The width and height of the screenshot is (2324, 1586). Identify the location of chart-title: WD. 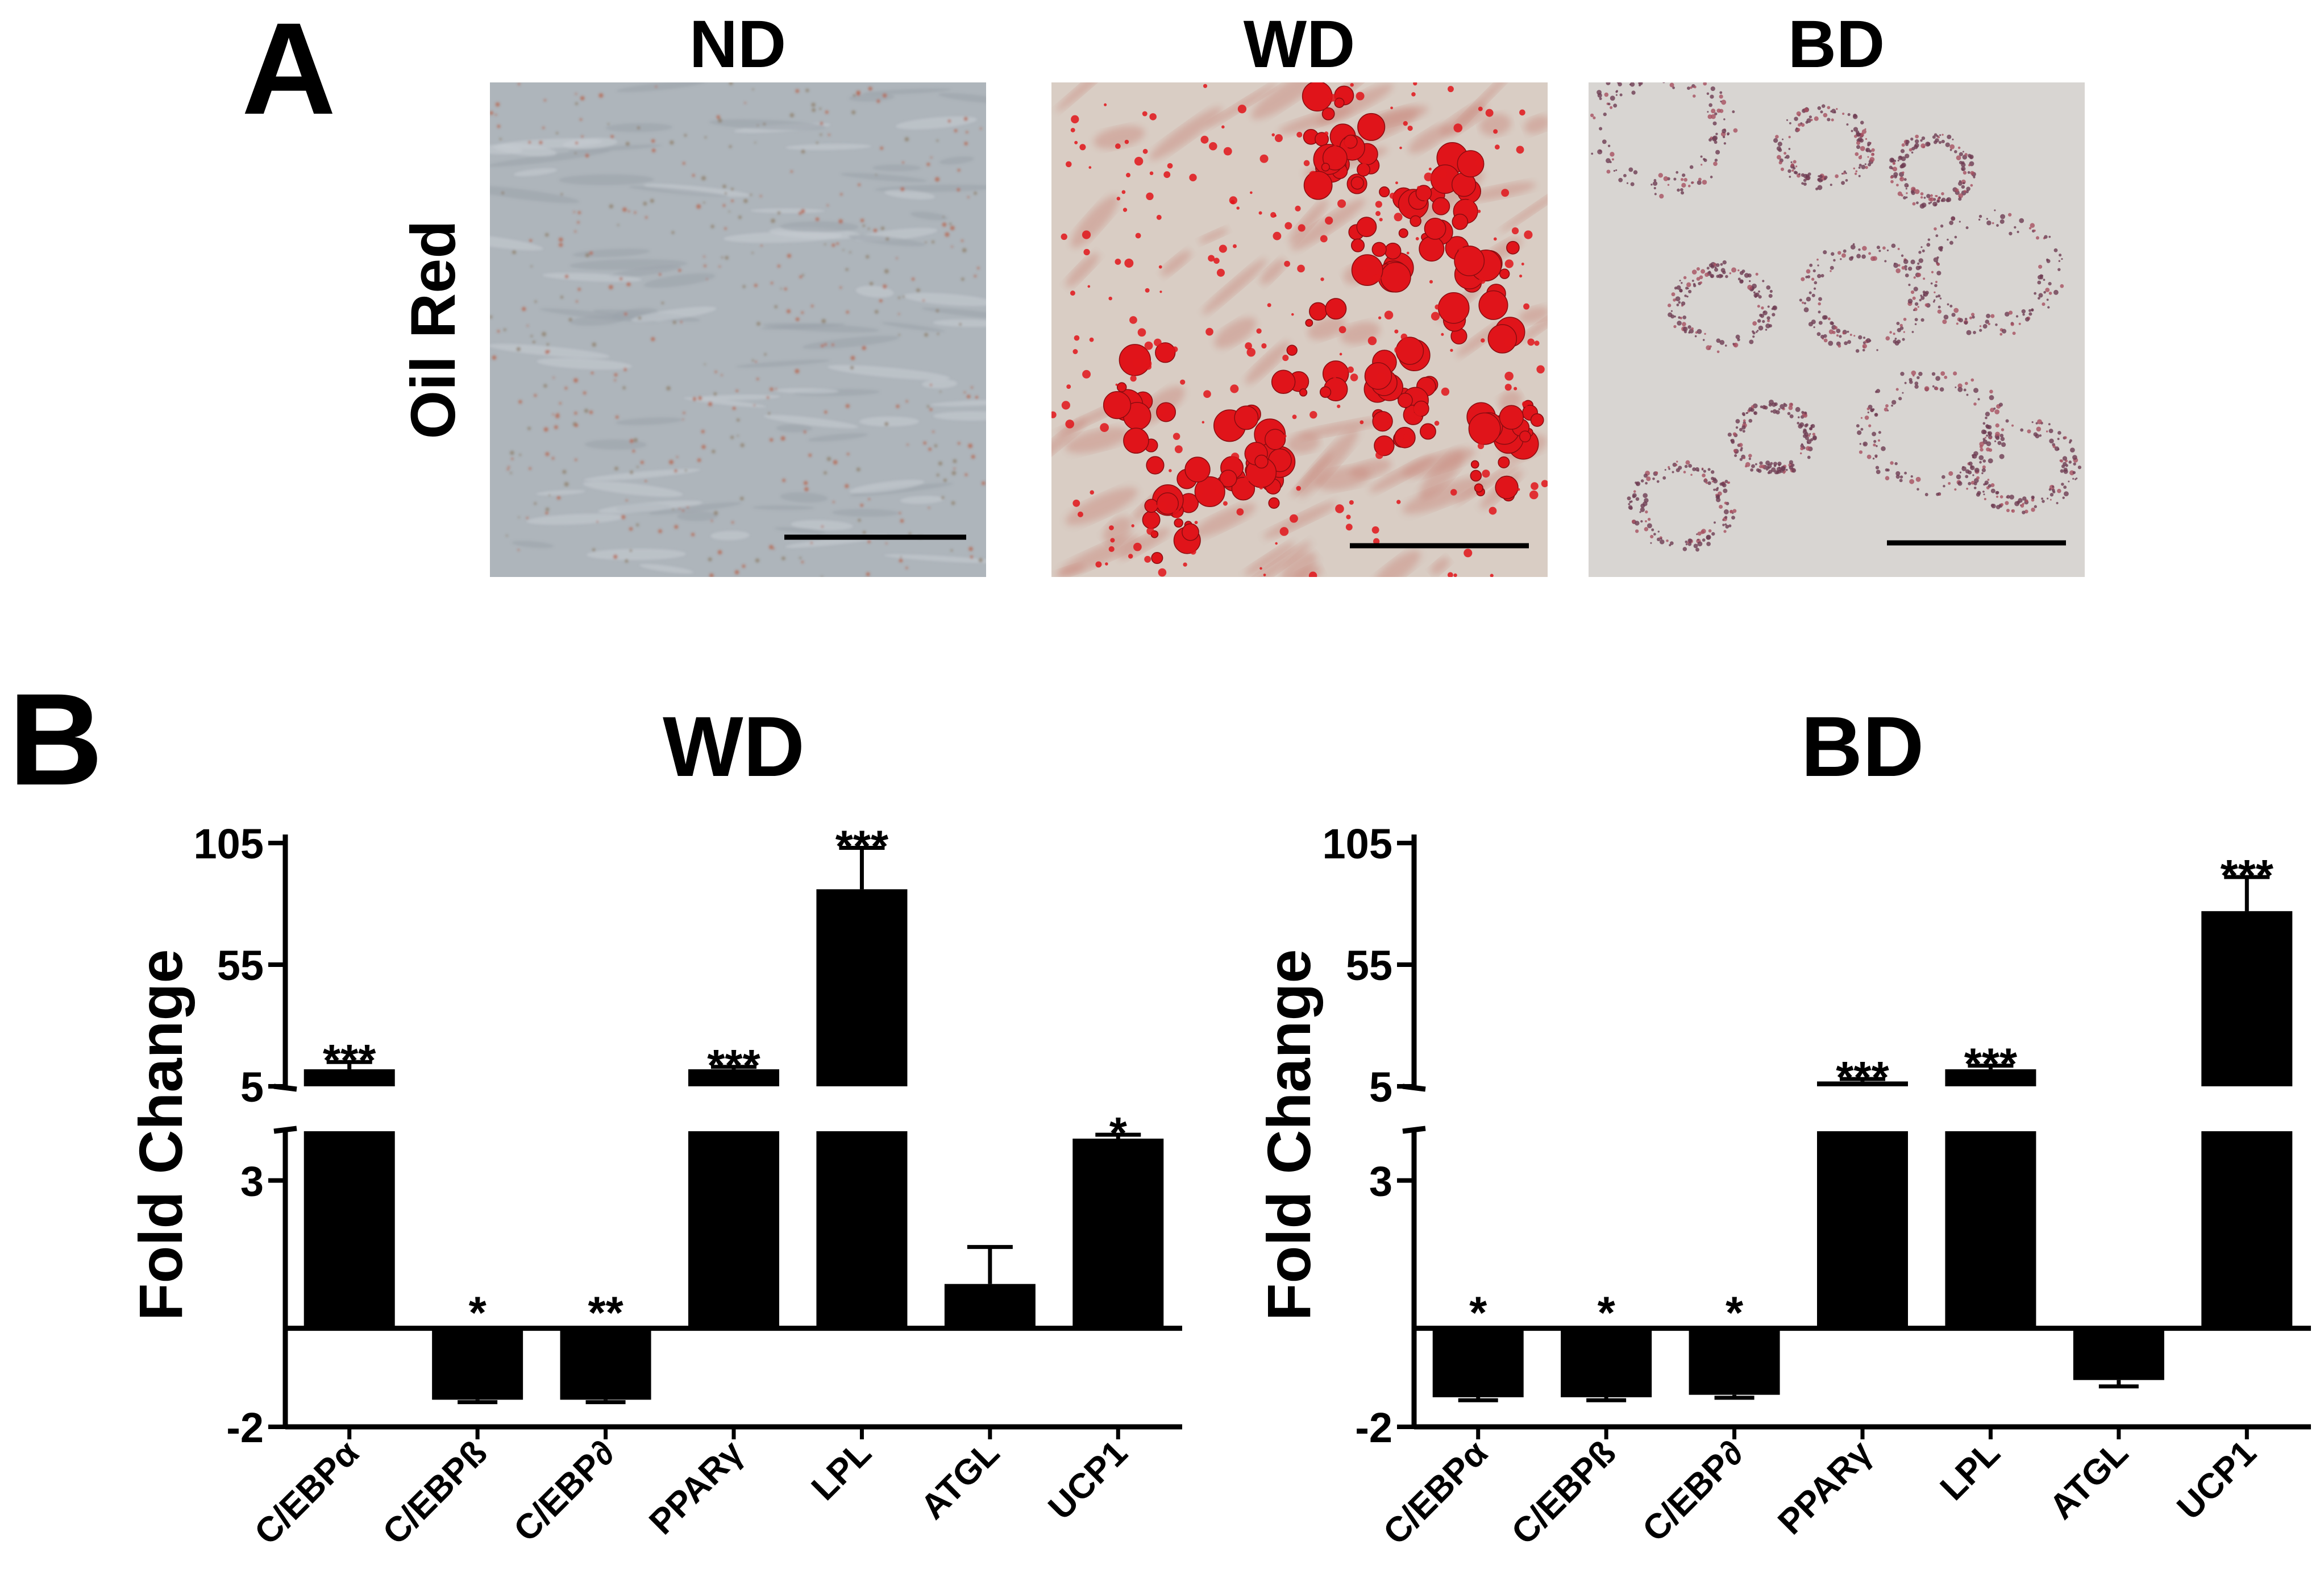
(734, 746).